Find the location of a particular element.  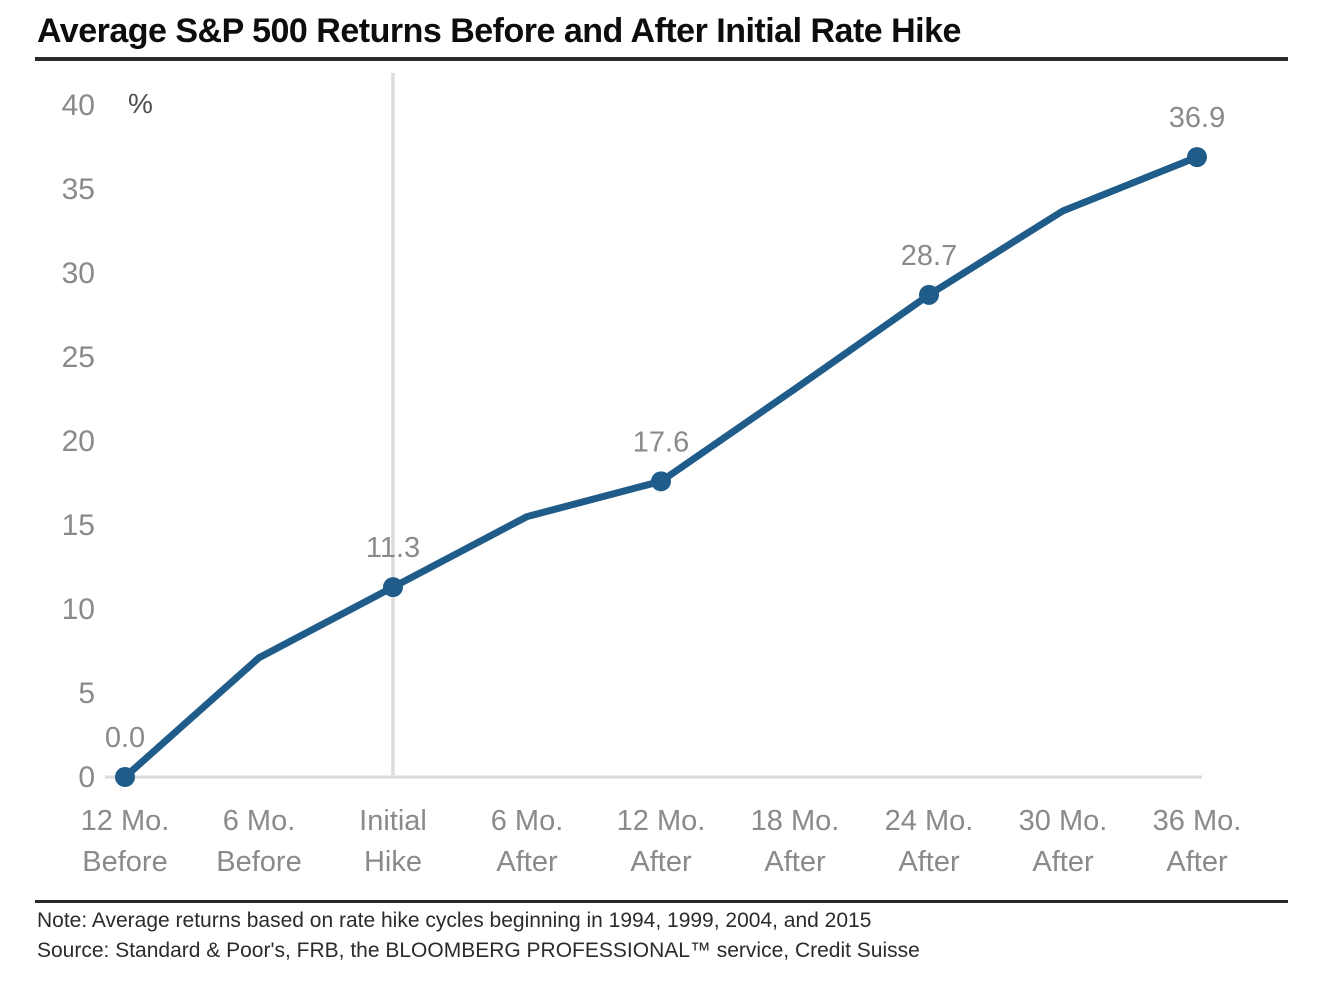

y-axis-tick-label: 25 is located at coordinates (78, 357).